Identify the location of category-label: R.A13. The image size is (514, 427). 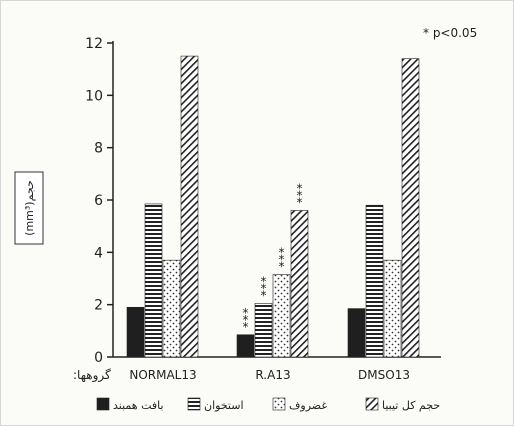
(272, 375).